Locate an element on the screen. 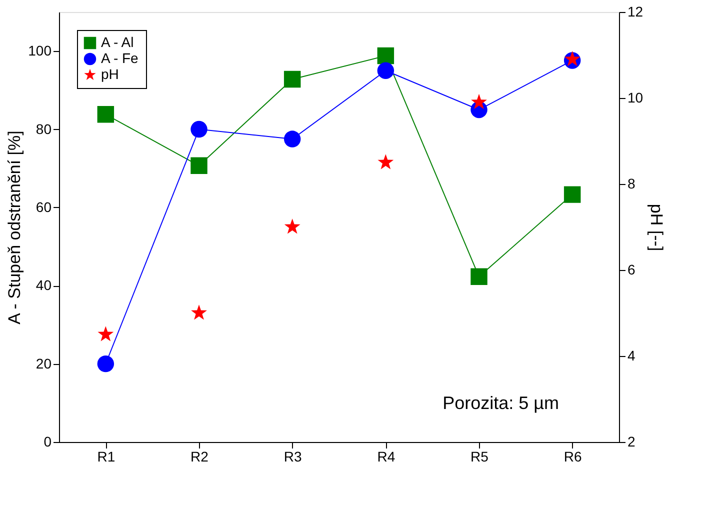 This screenshot has height=511, width=719. legend-label: A - Al is located at coordinates (117, 42).